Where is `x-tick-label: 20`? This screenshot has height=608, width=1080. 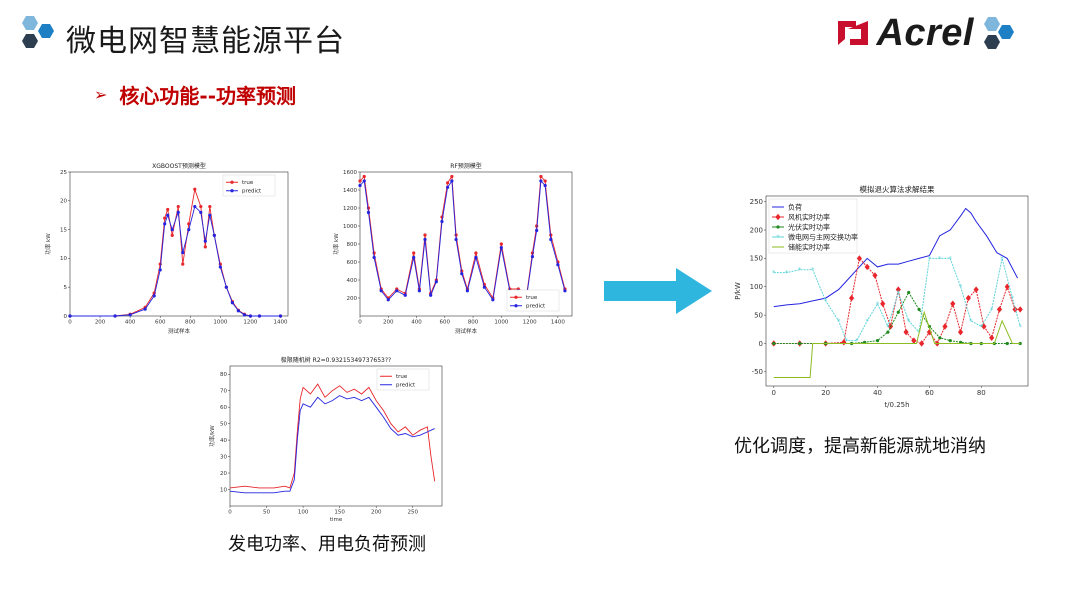 x-tick-label: 20 is located at coordinates (825, 393).